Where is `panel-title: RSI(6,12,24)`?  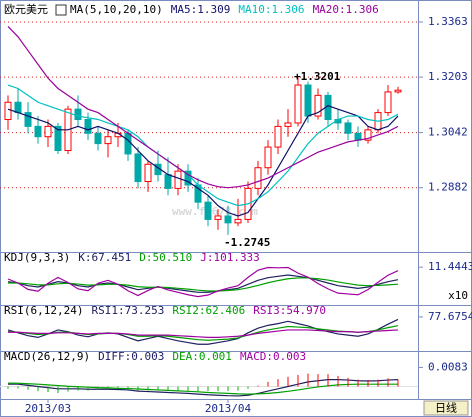
panel-title: RSI(6,12,24) is located at coordinates (43, 310).